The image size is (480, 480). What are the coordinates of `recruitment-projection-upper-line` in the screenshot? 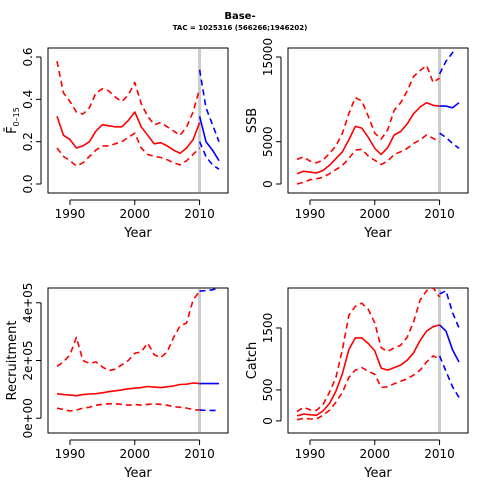 It's located at (209, 290).